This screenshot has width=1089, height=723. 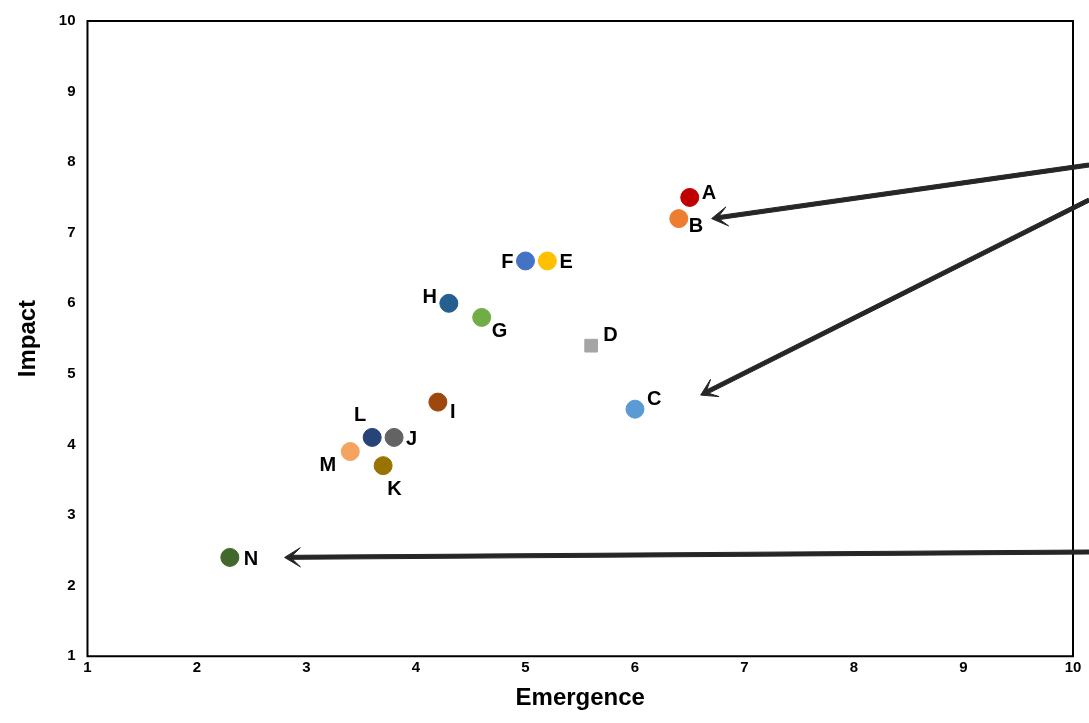 I want to click on series-label: B, so click(x=696, y=225).